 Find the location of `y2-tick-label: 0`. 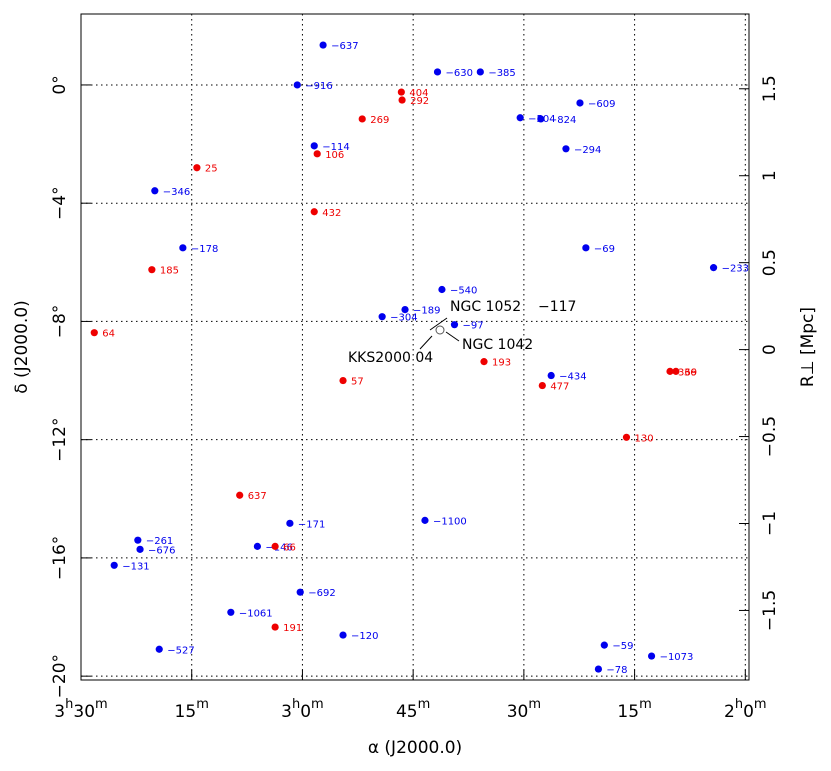

y2-tick-label: 0 is located at coordinates (770, 349).